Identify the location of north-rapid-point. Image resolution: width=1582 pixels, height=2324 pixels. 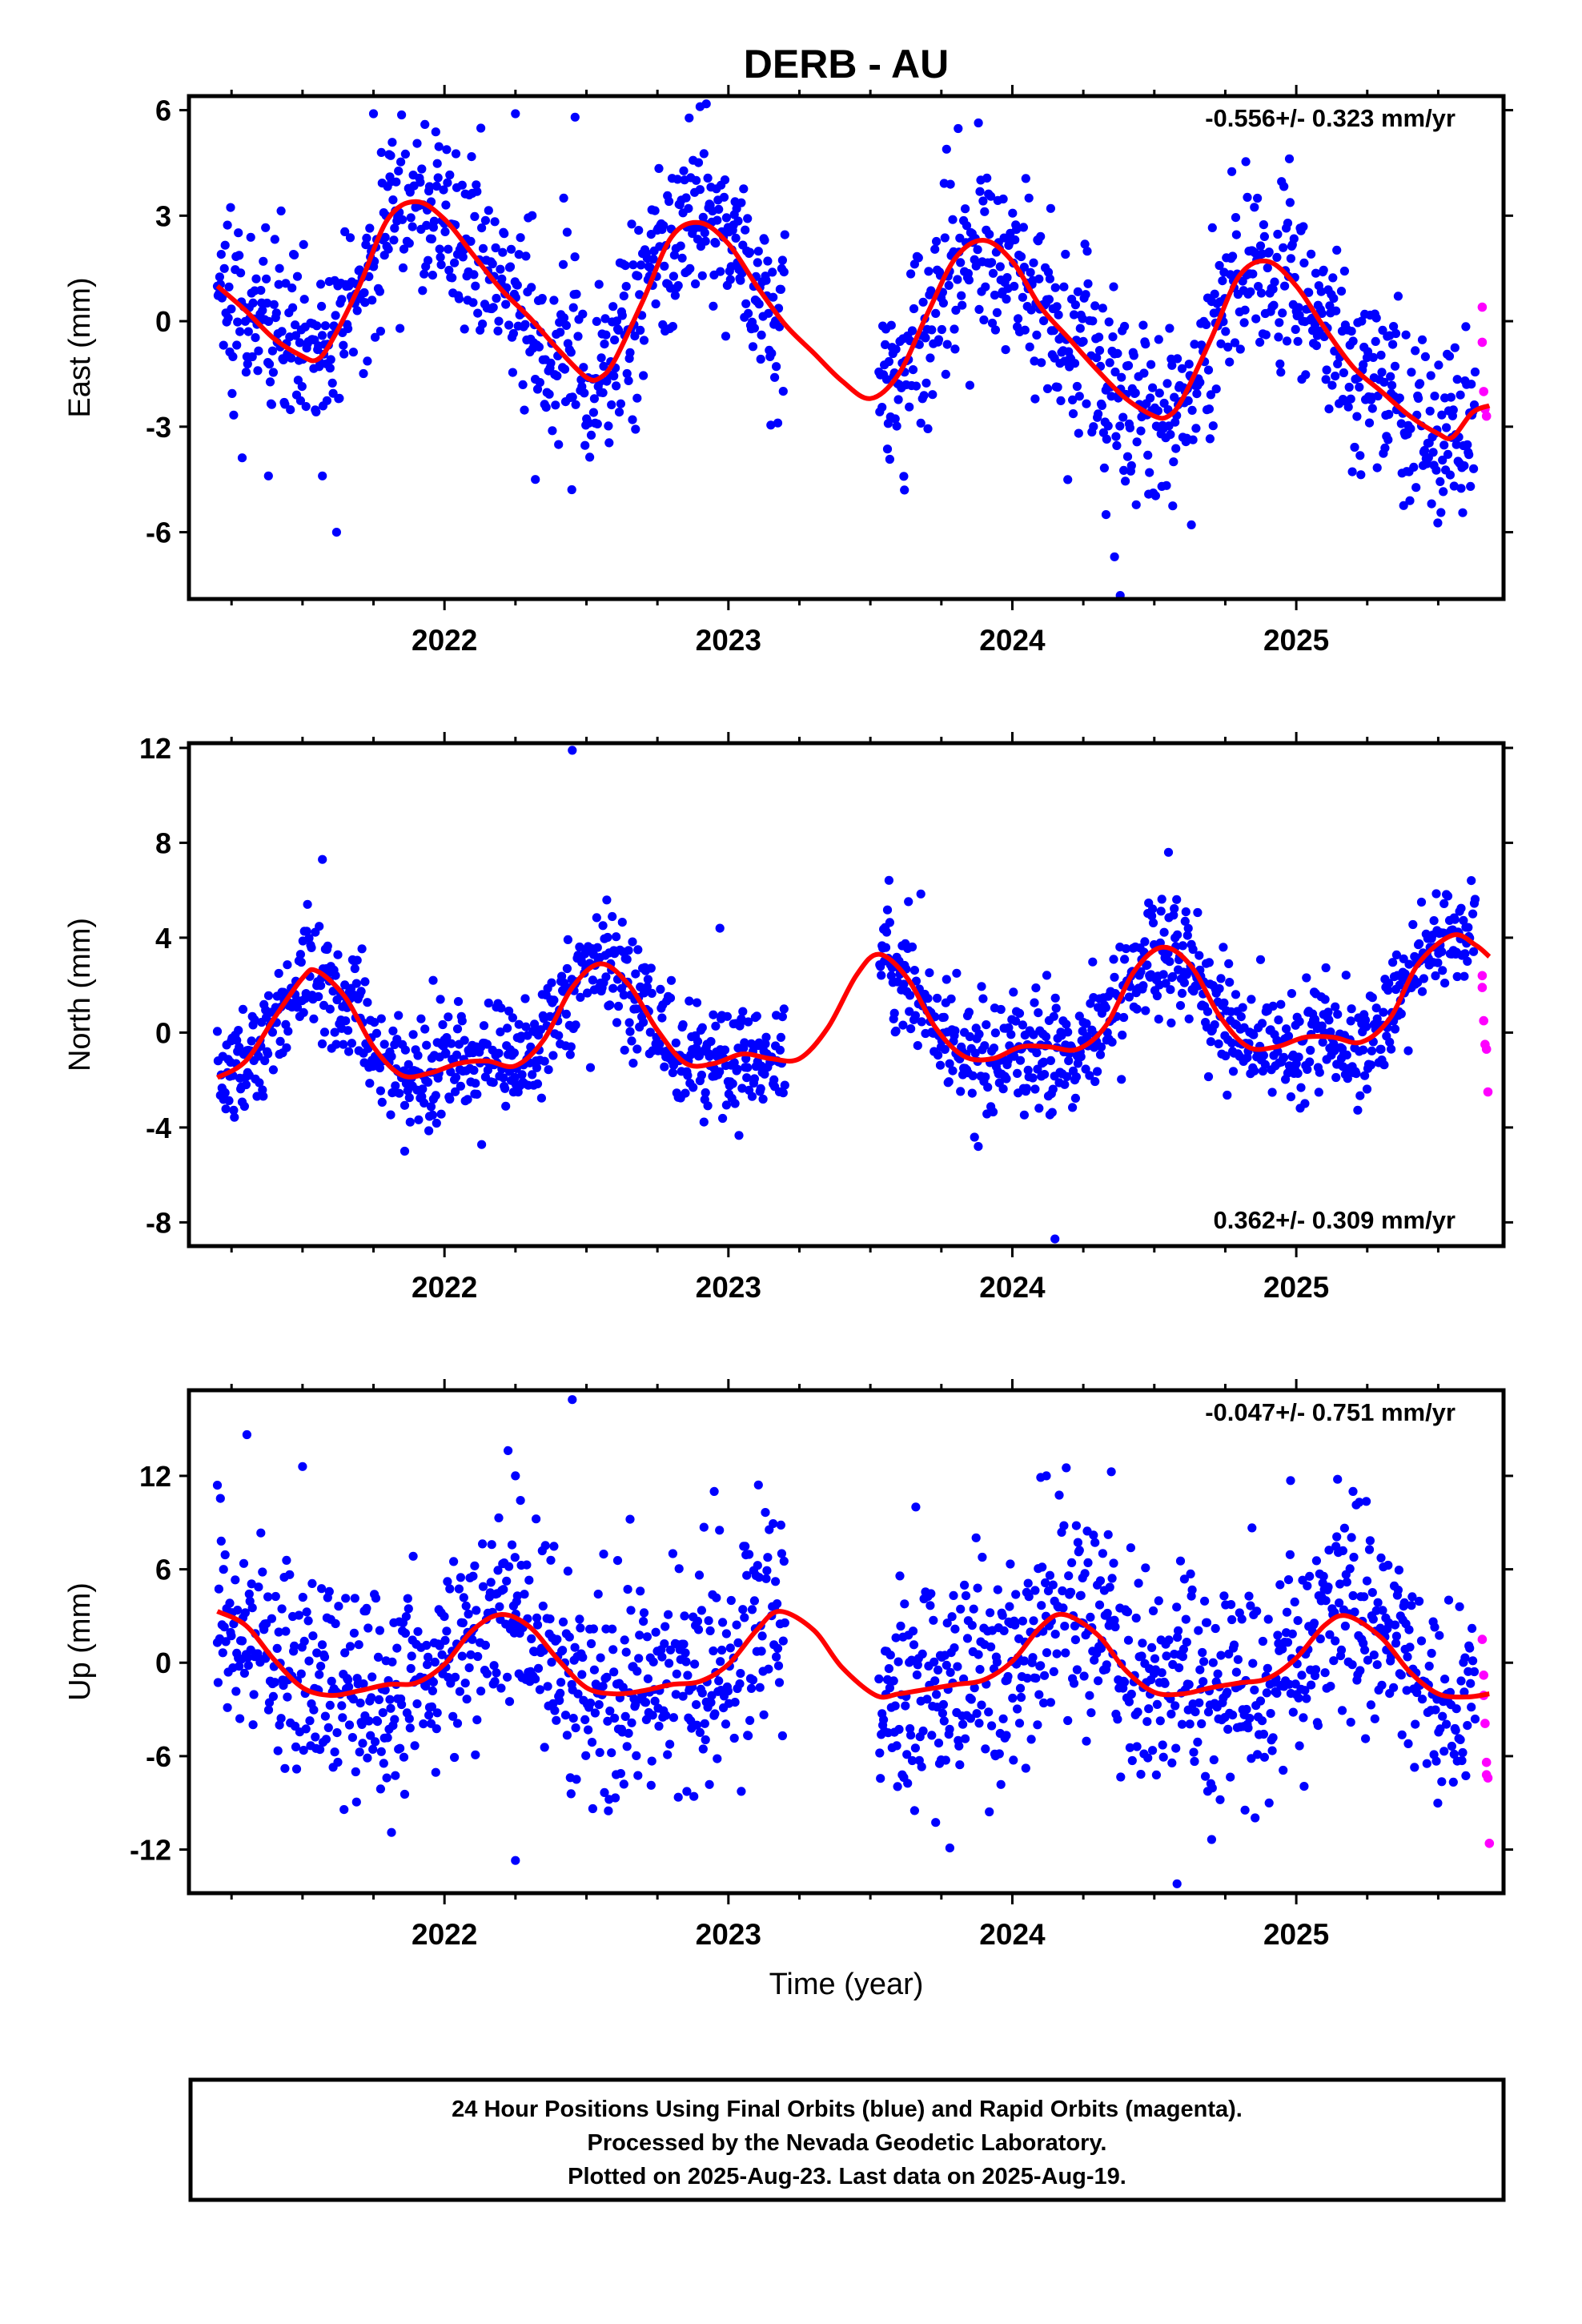
(1487, 1049).